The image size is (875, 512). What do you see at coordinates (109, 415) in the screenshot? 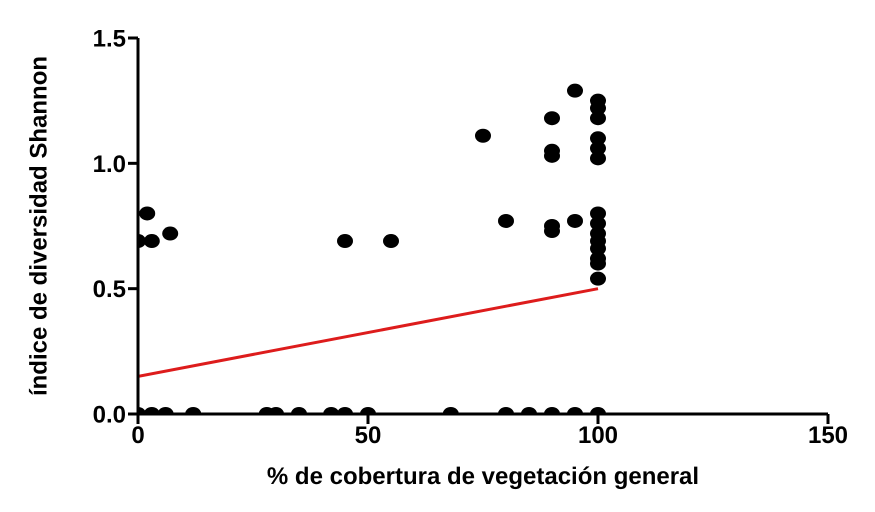
I see `y-tick-label: 0.0` at bounding box center [109, 415].